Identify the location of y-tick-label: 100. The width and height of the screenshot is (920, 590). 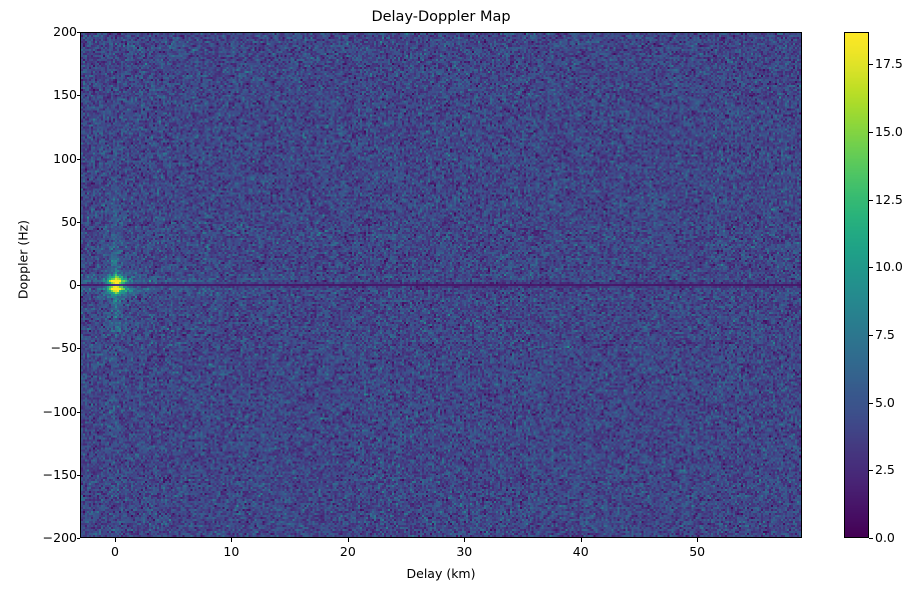
(65, 158).